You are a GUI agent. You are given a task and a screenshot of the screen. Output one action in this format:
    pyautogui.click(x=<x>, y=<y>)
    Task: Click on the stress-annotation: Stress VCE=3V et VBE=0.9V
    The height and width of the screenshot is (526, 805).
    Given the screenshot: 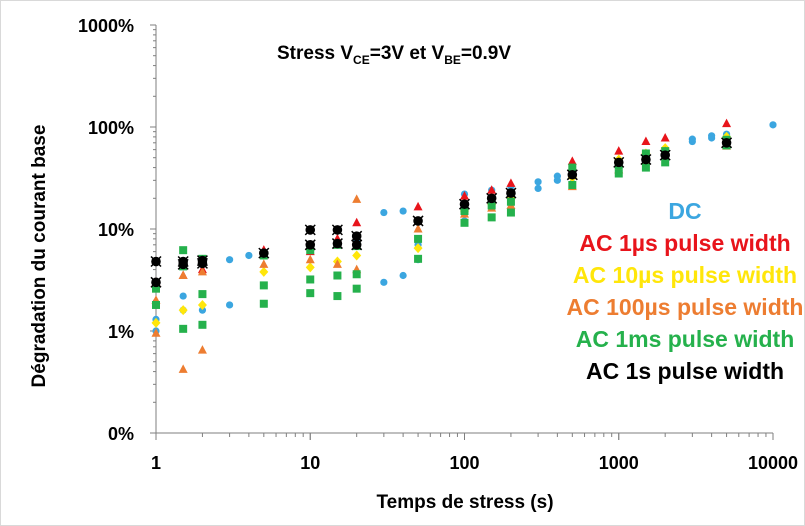 What is the action you would take?
    pyautogui.click(x=394, y=55)
    